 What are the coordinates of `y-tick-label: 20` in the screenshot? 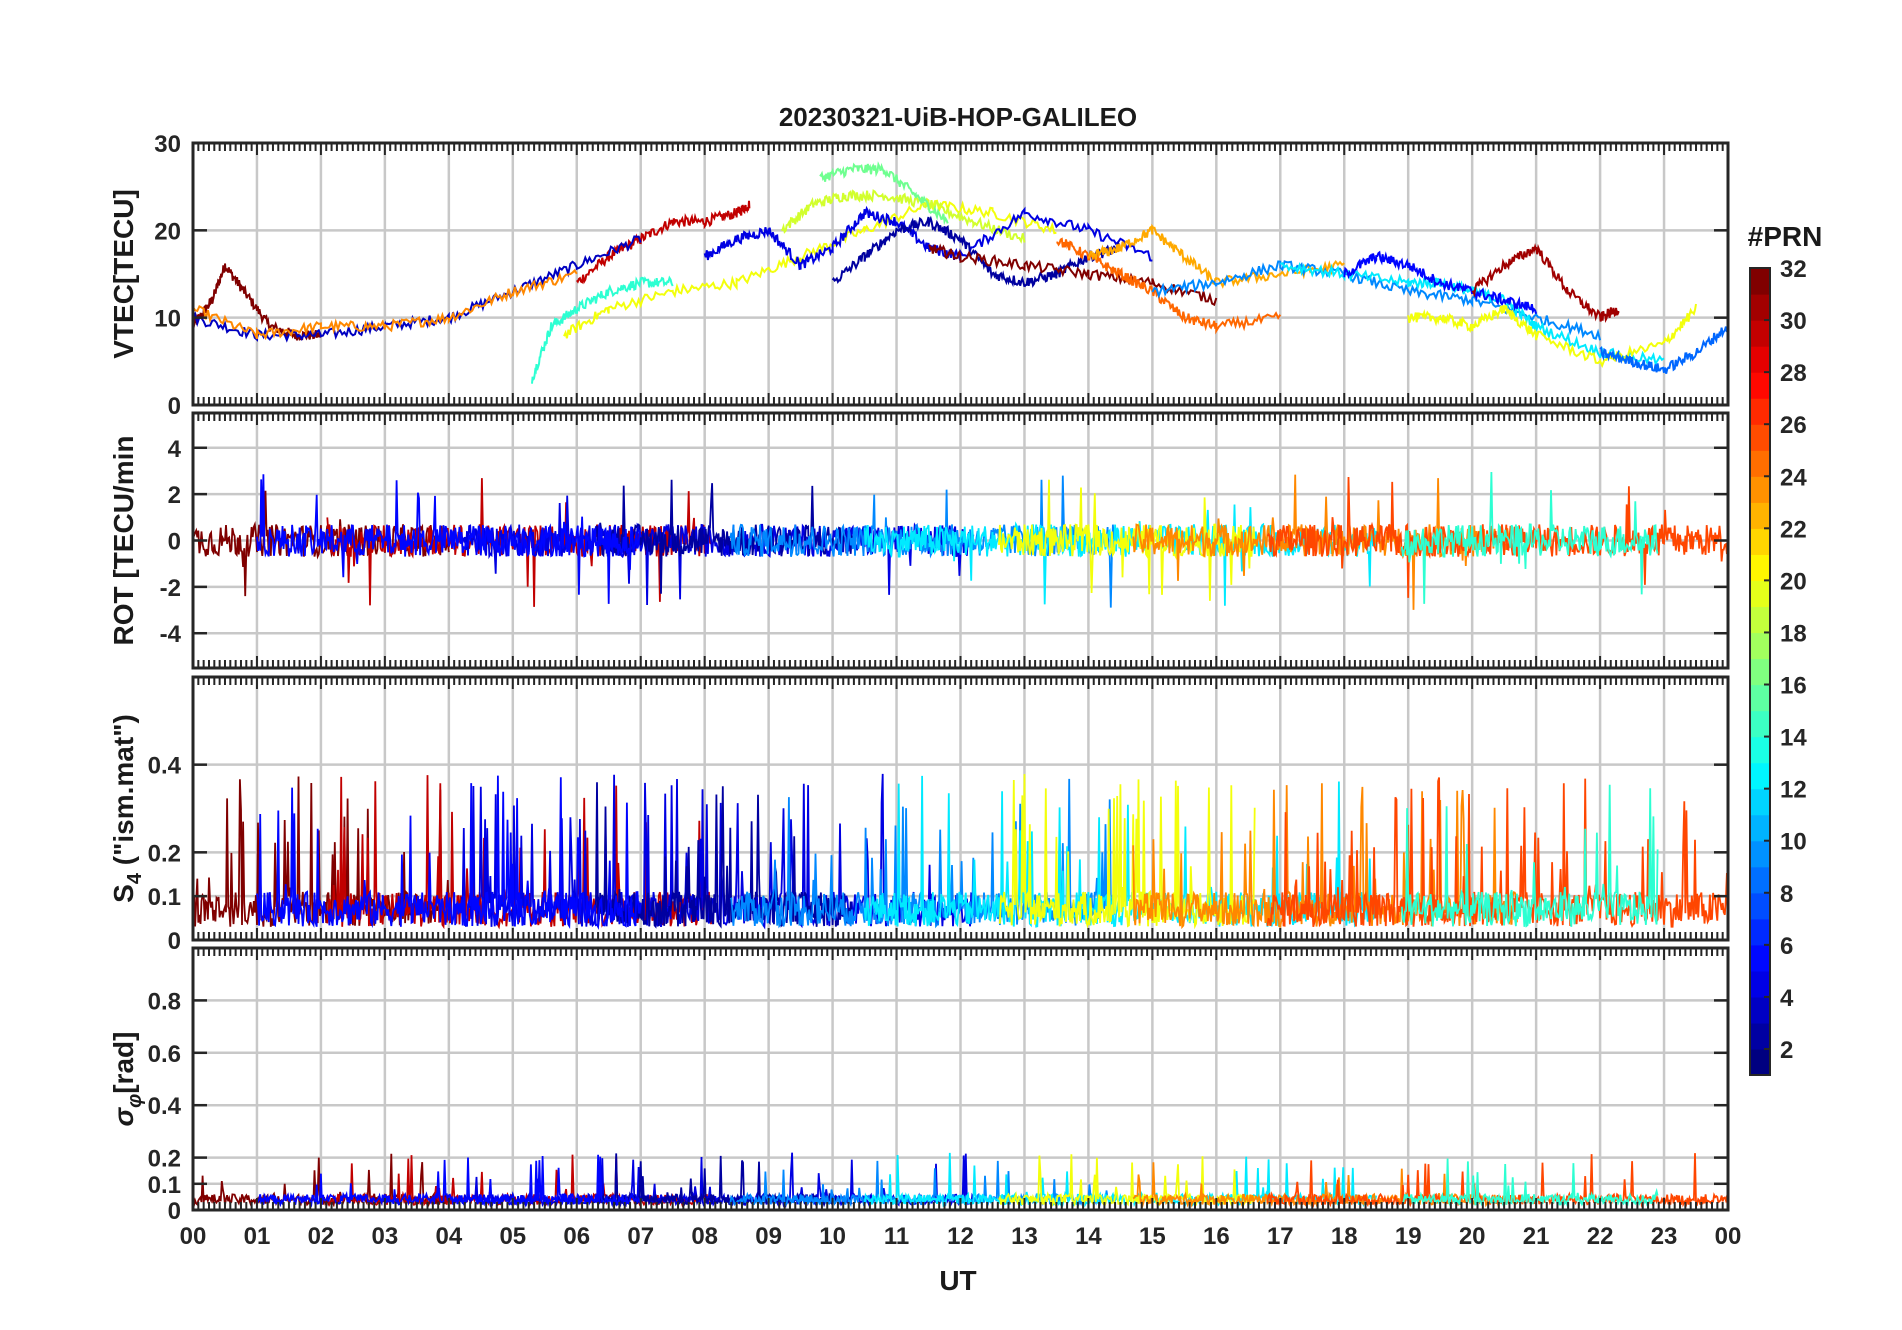 It's located at (167, 231).